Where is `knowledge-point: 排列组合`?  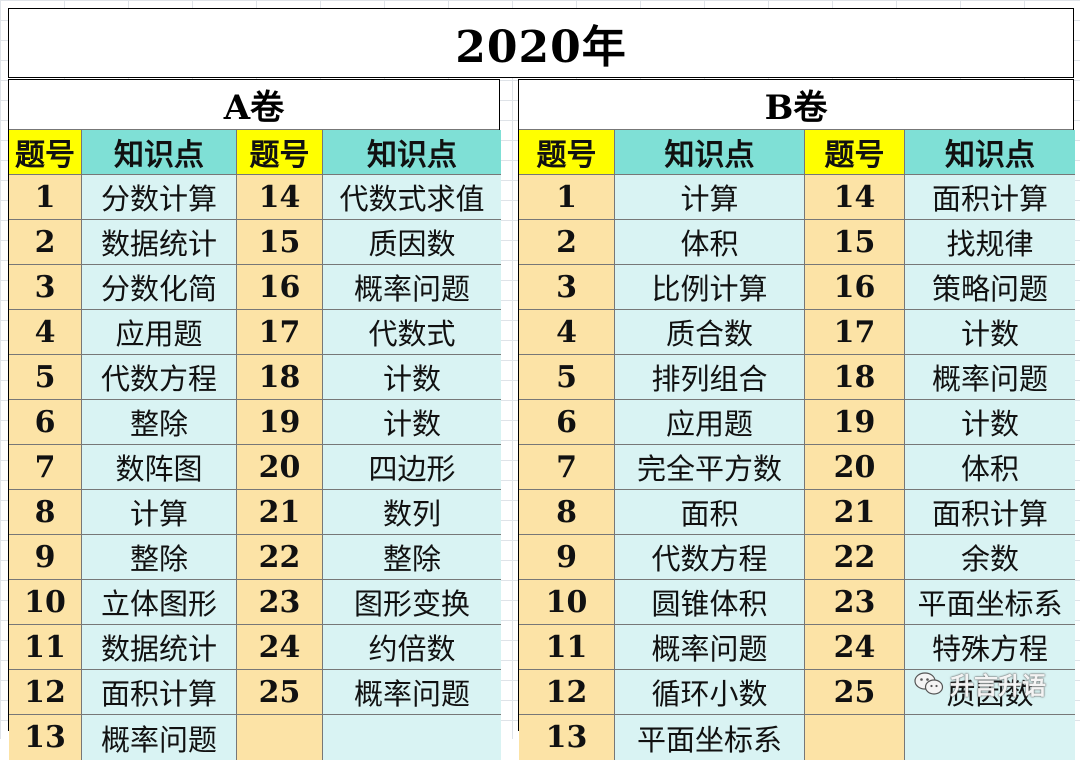 knowledge-point: 排列组合 is located at coordinates (710, 377).